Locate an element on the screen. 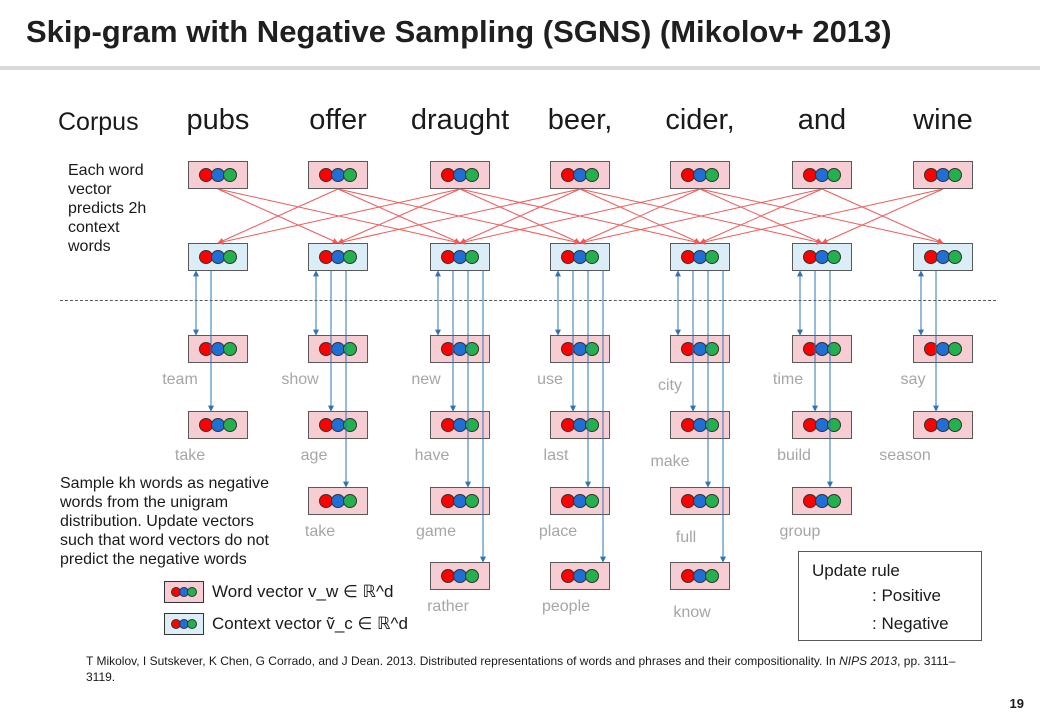 The height and width of the screenshot is (720, 1040). corpus-word: beer, is located at coordinates (580, 120).